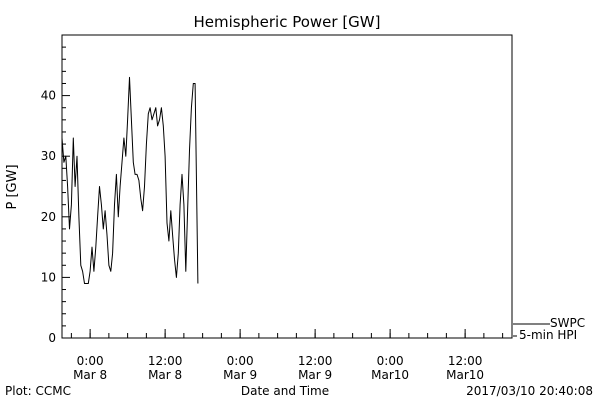 The width and height of the screenshot is (600, 400). What do you see at coordinates (55, 189) in the screenshot?
I see `y-axis: 0 10 20 30 40` at bounding box center [55, 189].